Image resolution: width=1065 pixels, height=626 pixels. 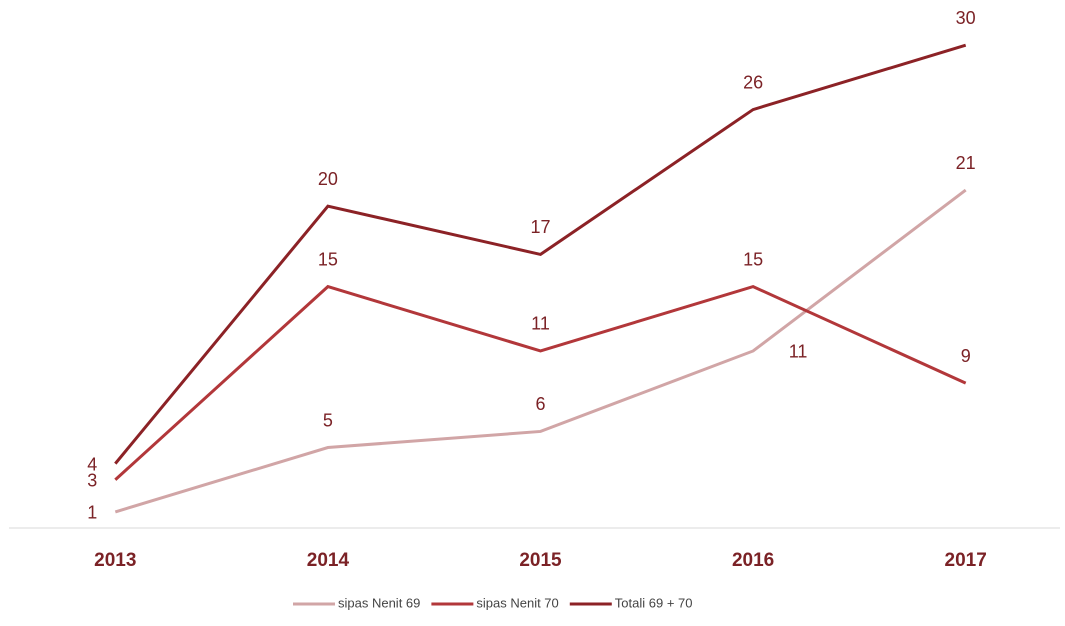 What do you see at coordinates (92, 480) in the screenshot?
I see `data-label: 3` at bounding box center [92, 480].